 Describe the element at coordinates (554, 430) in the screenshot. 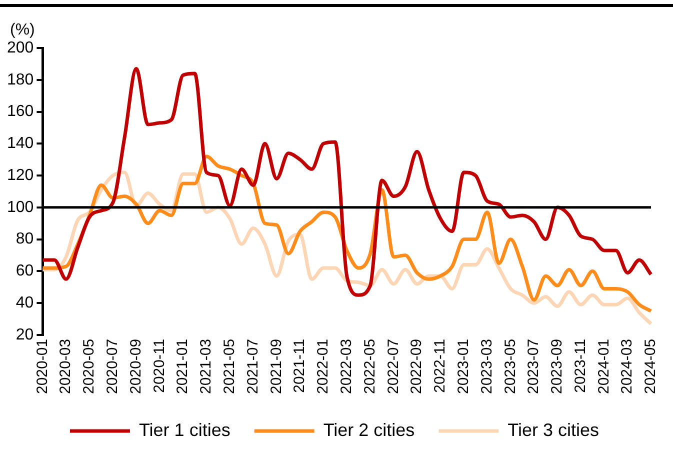

I see `legend-label: Tier 3 cities` at that location.